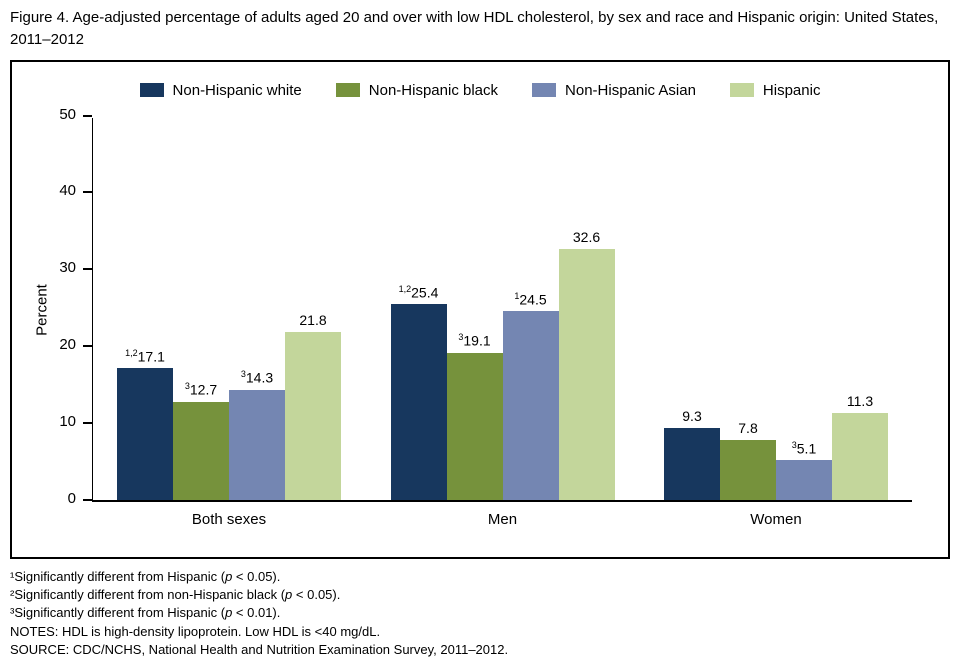 This screenshot has height=660, width=960. I want to click on y-axis-tick: 40, so click(75, 190).